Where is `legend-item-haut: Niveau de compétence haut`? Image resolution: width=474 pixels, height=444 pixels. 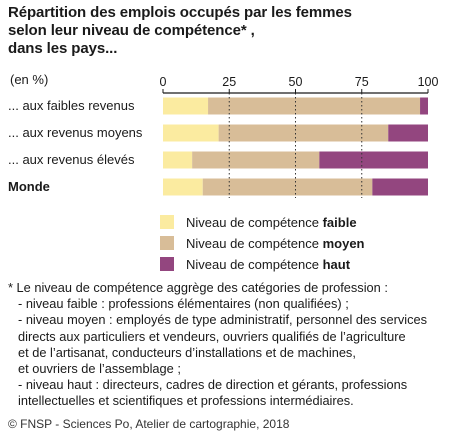 legend-item-haut: Niveau de compétence haut is located at coordinates (255, 264).